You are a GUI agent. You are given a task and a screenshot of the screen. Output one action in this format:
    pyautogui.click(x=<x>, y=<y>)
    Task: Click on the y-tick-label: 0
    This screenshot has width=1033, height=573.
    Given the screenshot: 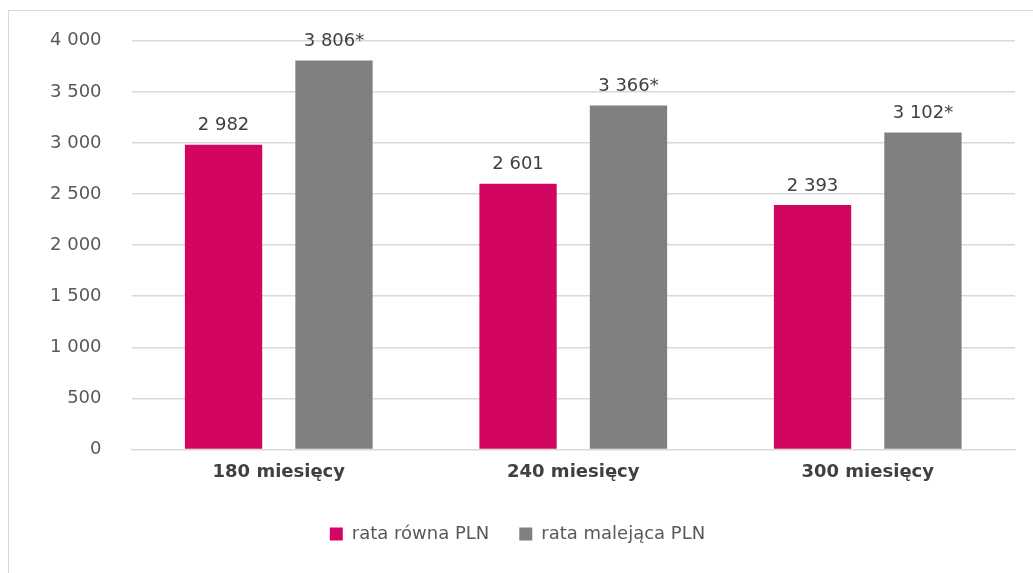 What is the action you would take?
    pyautogui.click(x=96, y=448)
    